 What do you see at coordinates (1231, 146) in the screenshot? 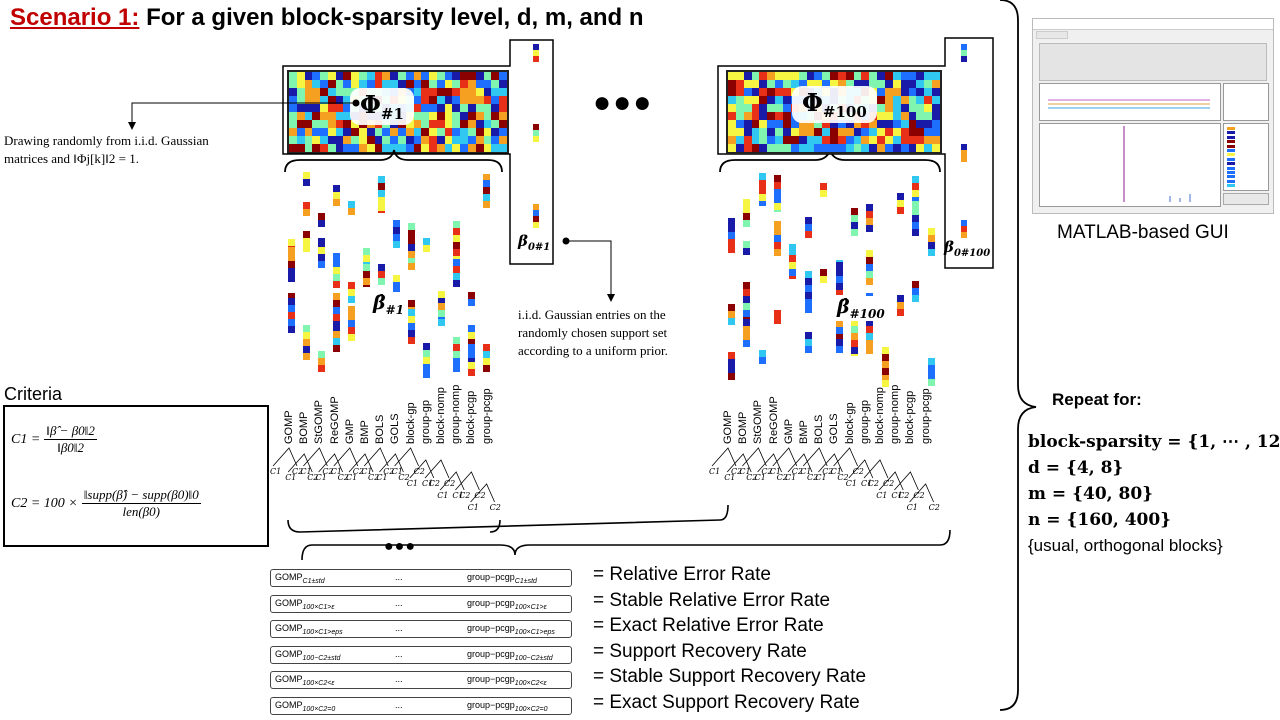
I see `gui-legend-swatch` at bounding box center [1231, 146].